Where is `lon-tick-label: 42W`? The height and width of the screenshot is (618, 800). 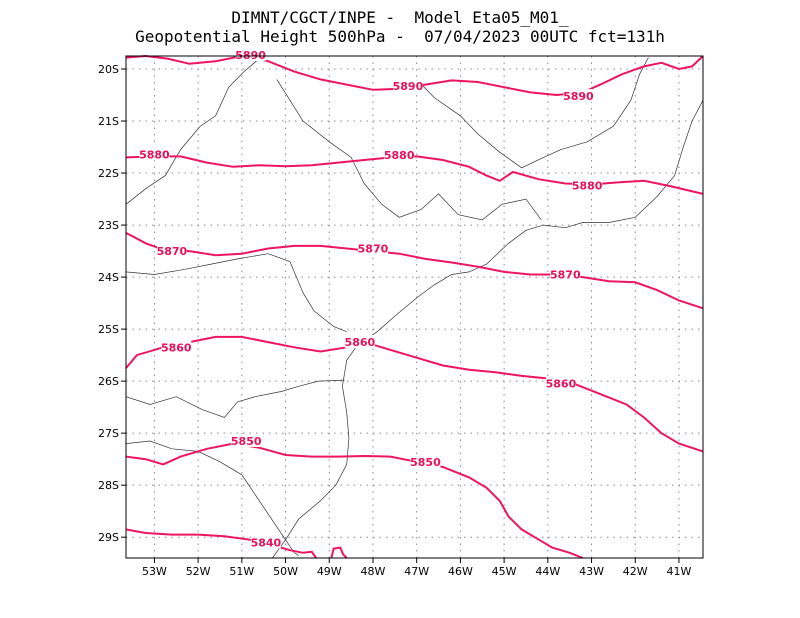
lon-tick-label: 42W is located at coordinates (635, 571).